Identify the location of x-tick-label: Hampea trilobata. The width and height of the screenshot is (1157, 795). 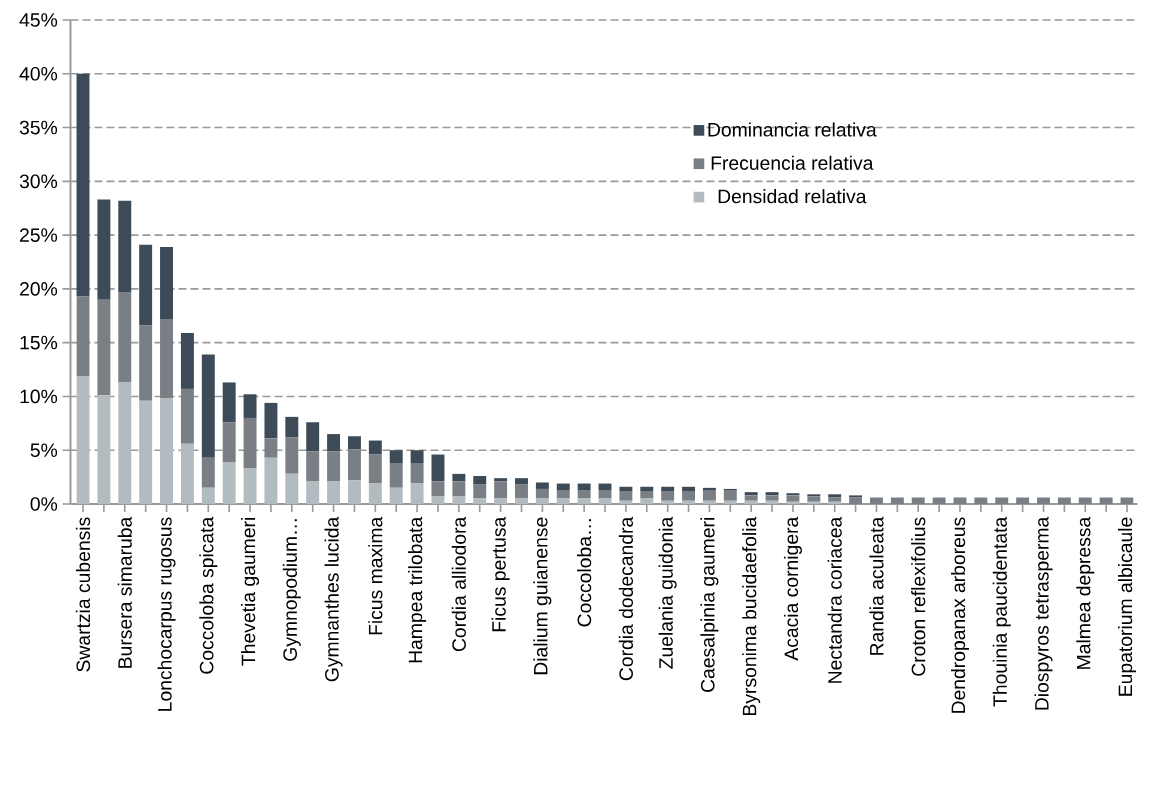
(417, 589).